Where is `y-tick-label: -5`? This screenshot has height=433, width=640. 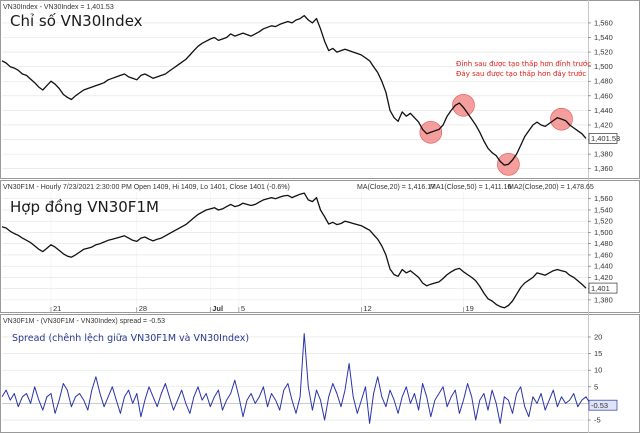
y-tick-label: -5 is located at coordinates (597, 420).